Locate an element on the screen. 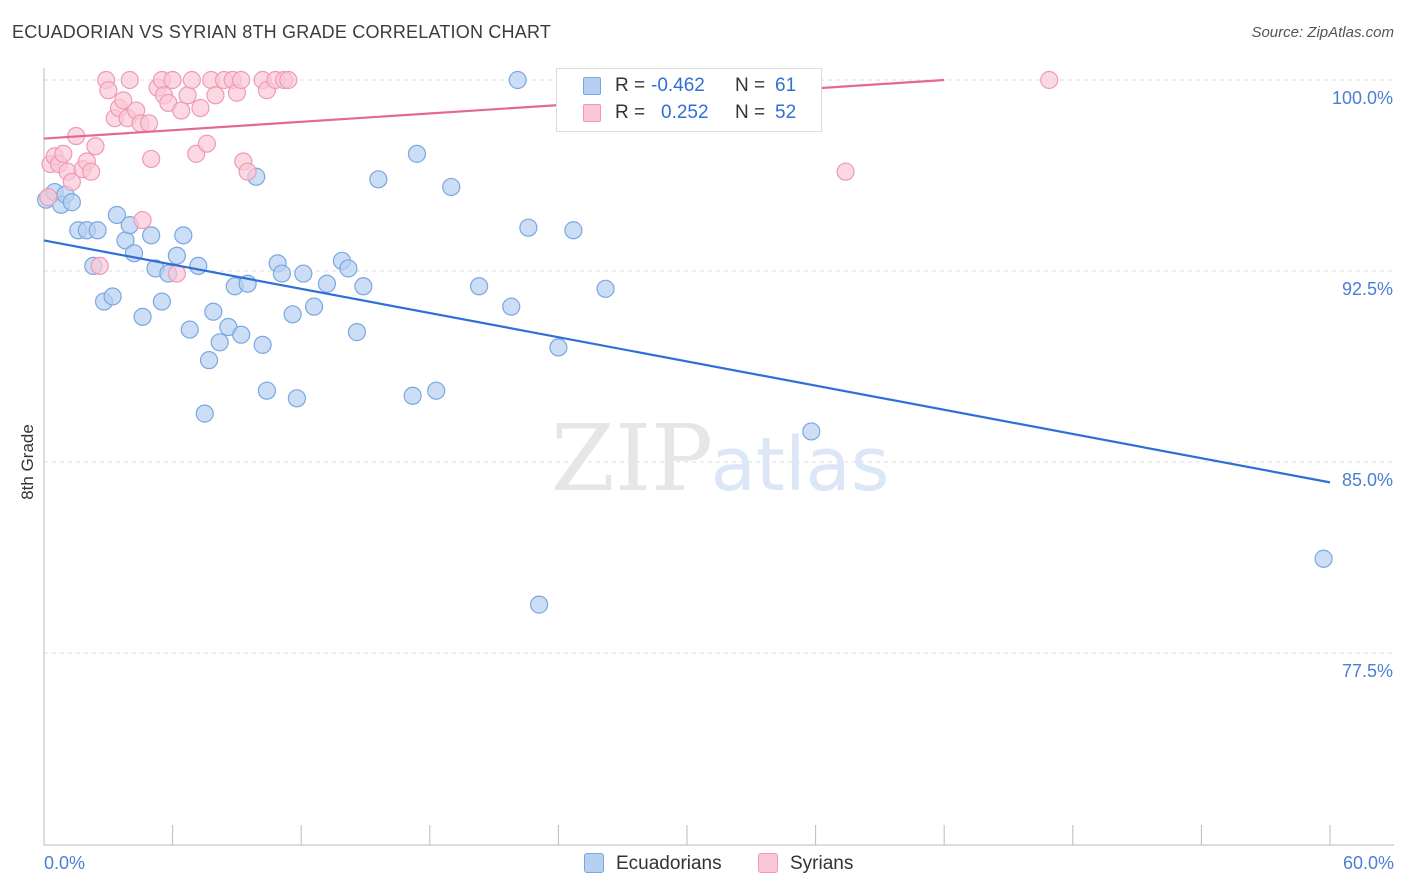 This screenshot has width=1406, height=892. legend-n-value: 52 is located at coordinates (786, 112).